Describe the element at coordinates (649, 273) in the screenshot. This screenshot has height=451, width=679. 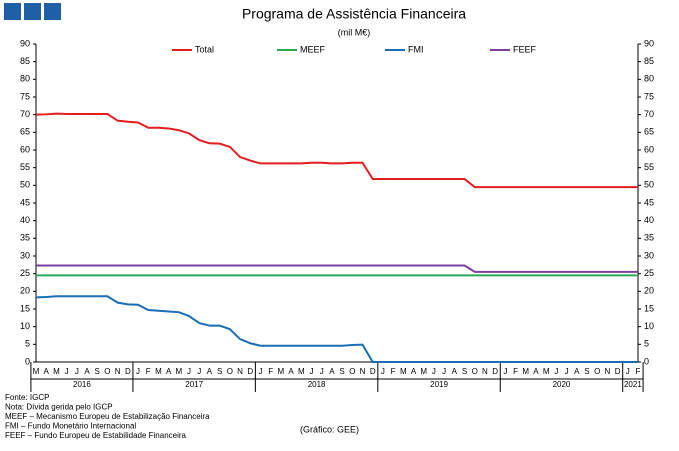
I see `y2-tick-label: 25` at that location.